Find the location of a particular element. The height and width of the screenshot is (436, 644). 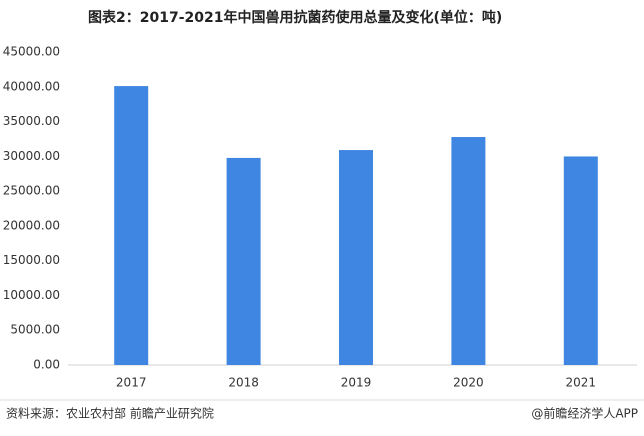

credit: @前瞻经济学人APP is located at coordinates (584, 413).